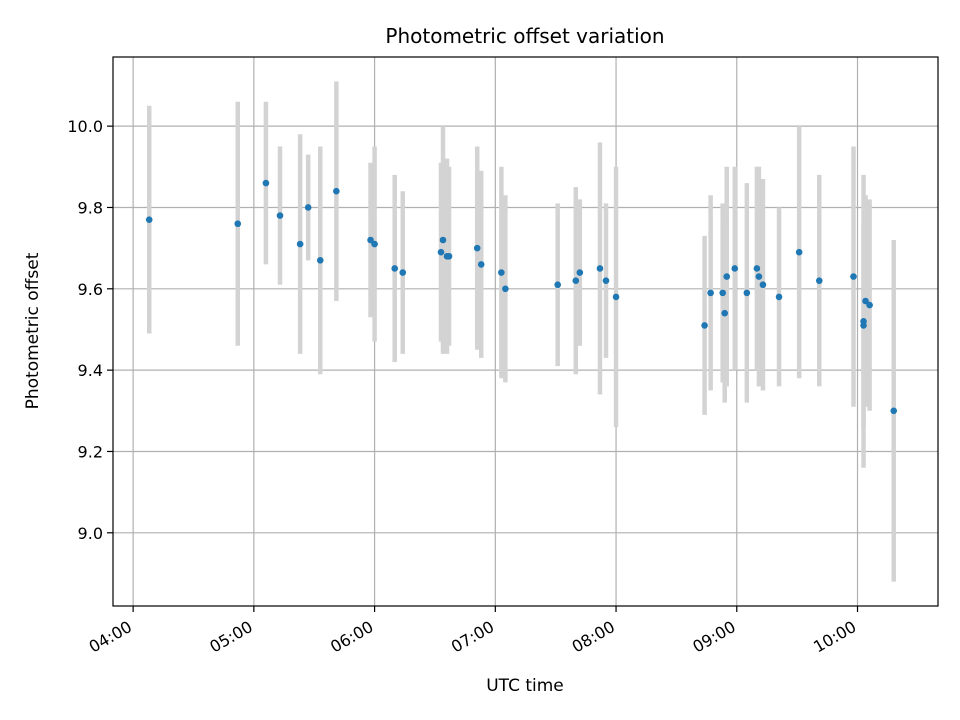  I want to click on x-tick-label: 04:00, so click(110, 637).